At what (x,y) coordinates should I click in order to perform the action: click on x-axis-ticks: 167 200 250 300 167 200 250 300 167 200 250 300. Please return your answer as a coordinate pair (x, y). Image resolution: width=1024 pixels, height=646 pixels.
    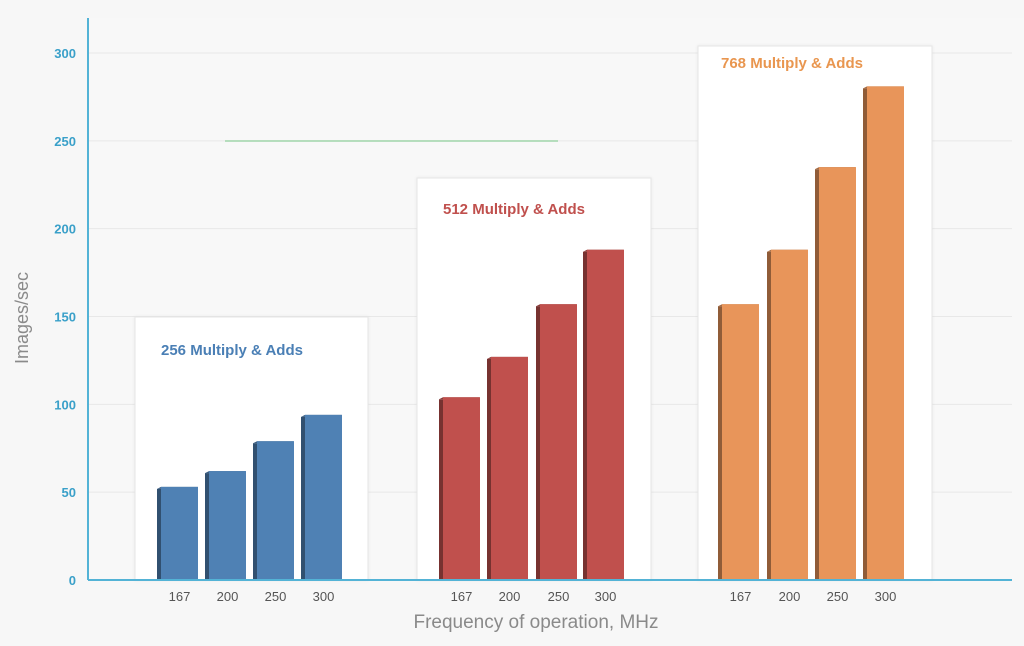
    Looking at the image, I should click on (533, 596).